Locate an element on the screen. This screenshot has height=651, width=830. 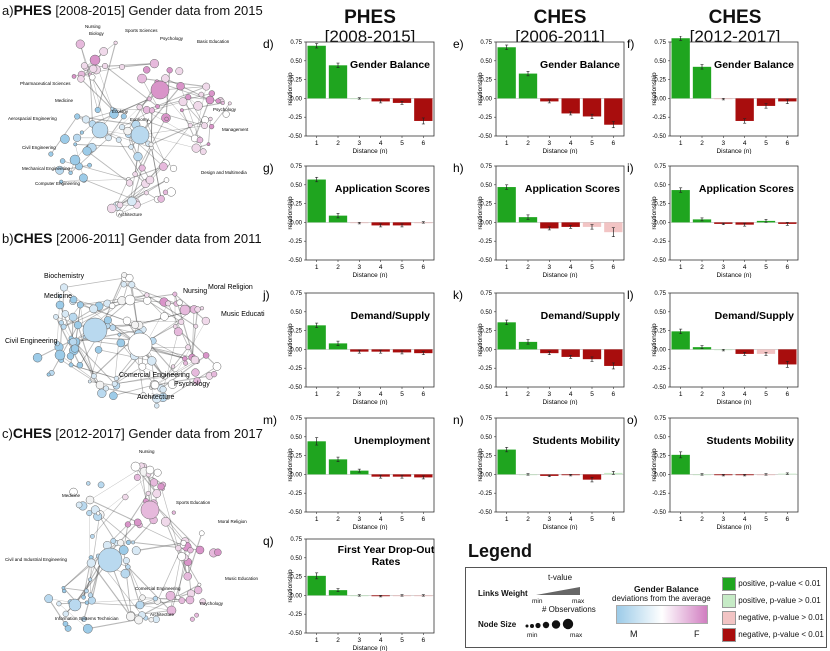
legend-t-value-label: t-value is located at coordinates (560, 577).